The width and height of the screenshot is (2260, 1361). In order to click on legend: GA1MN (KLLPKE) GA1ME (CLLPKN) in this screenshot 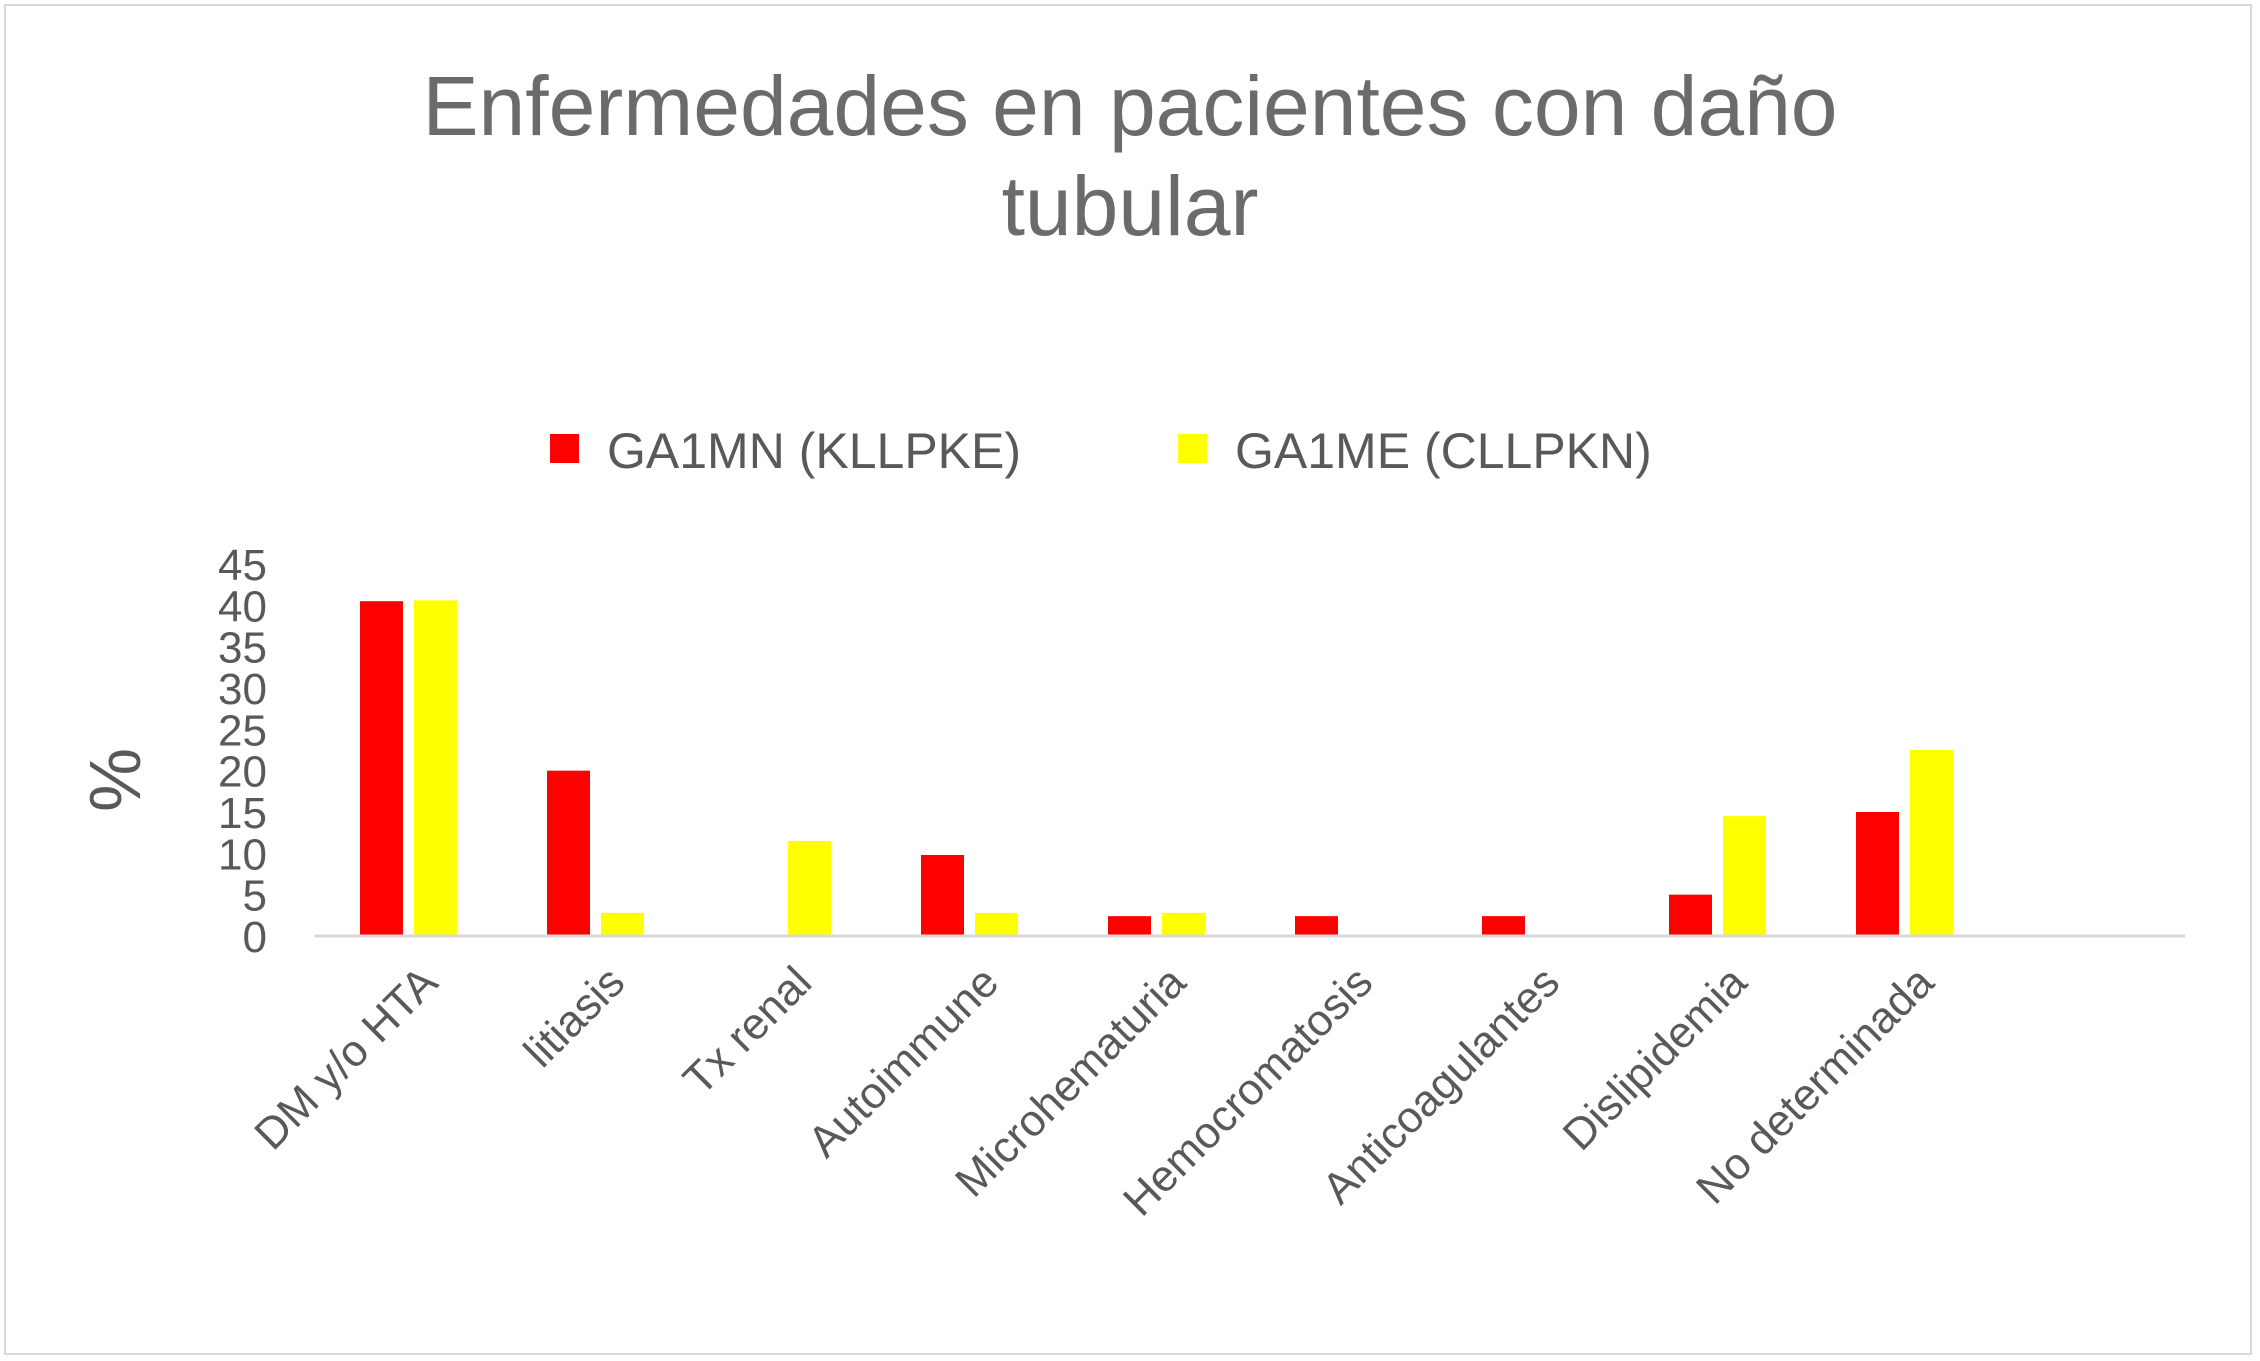, I will do `click(1101, 451)`.